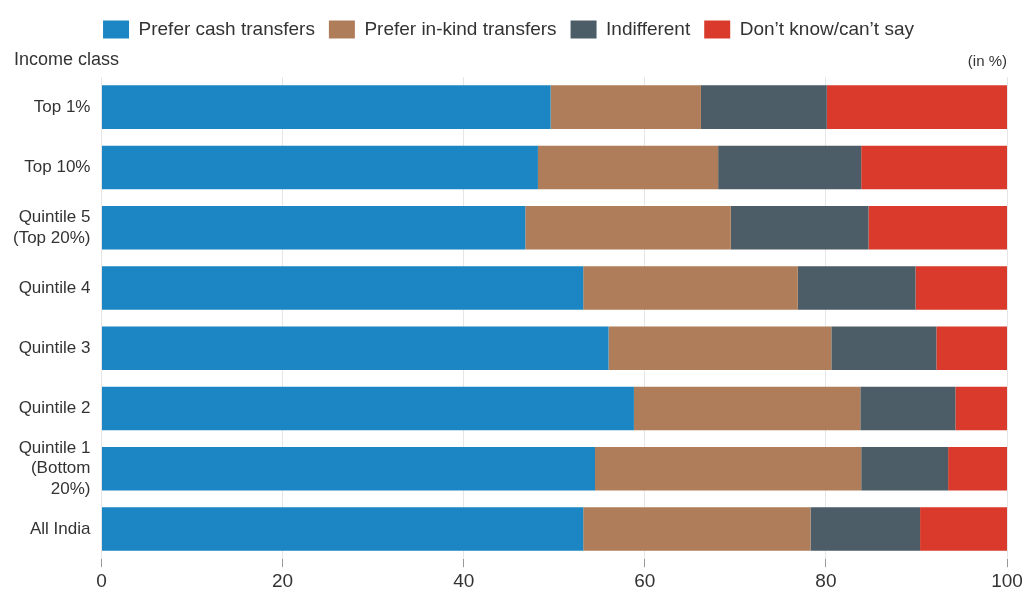  I want to click on legend-label: Don’t know/can’t say, so click(827, 28).